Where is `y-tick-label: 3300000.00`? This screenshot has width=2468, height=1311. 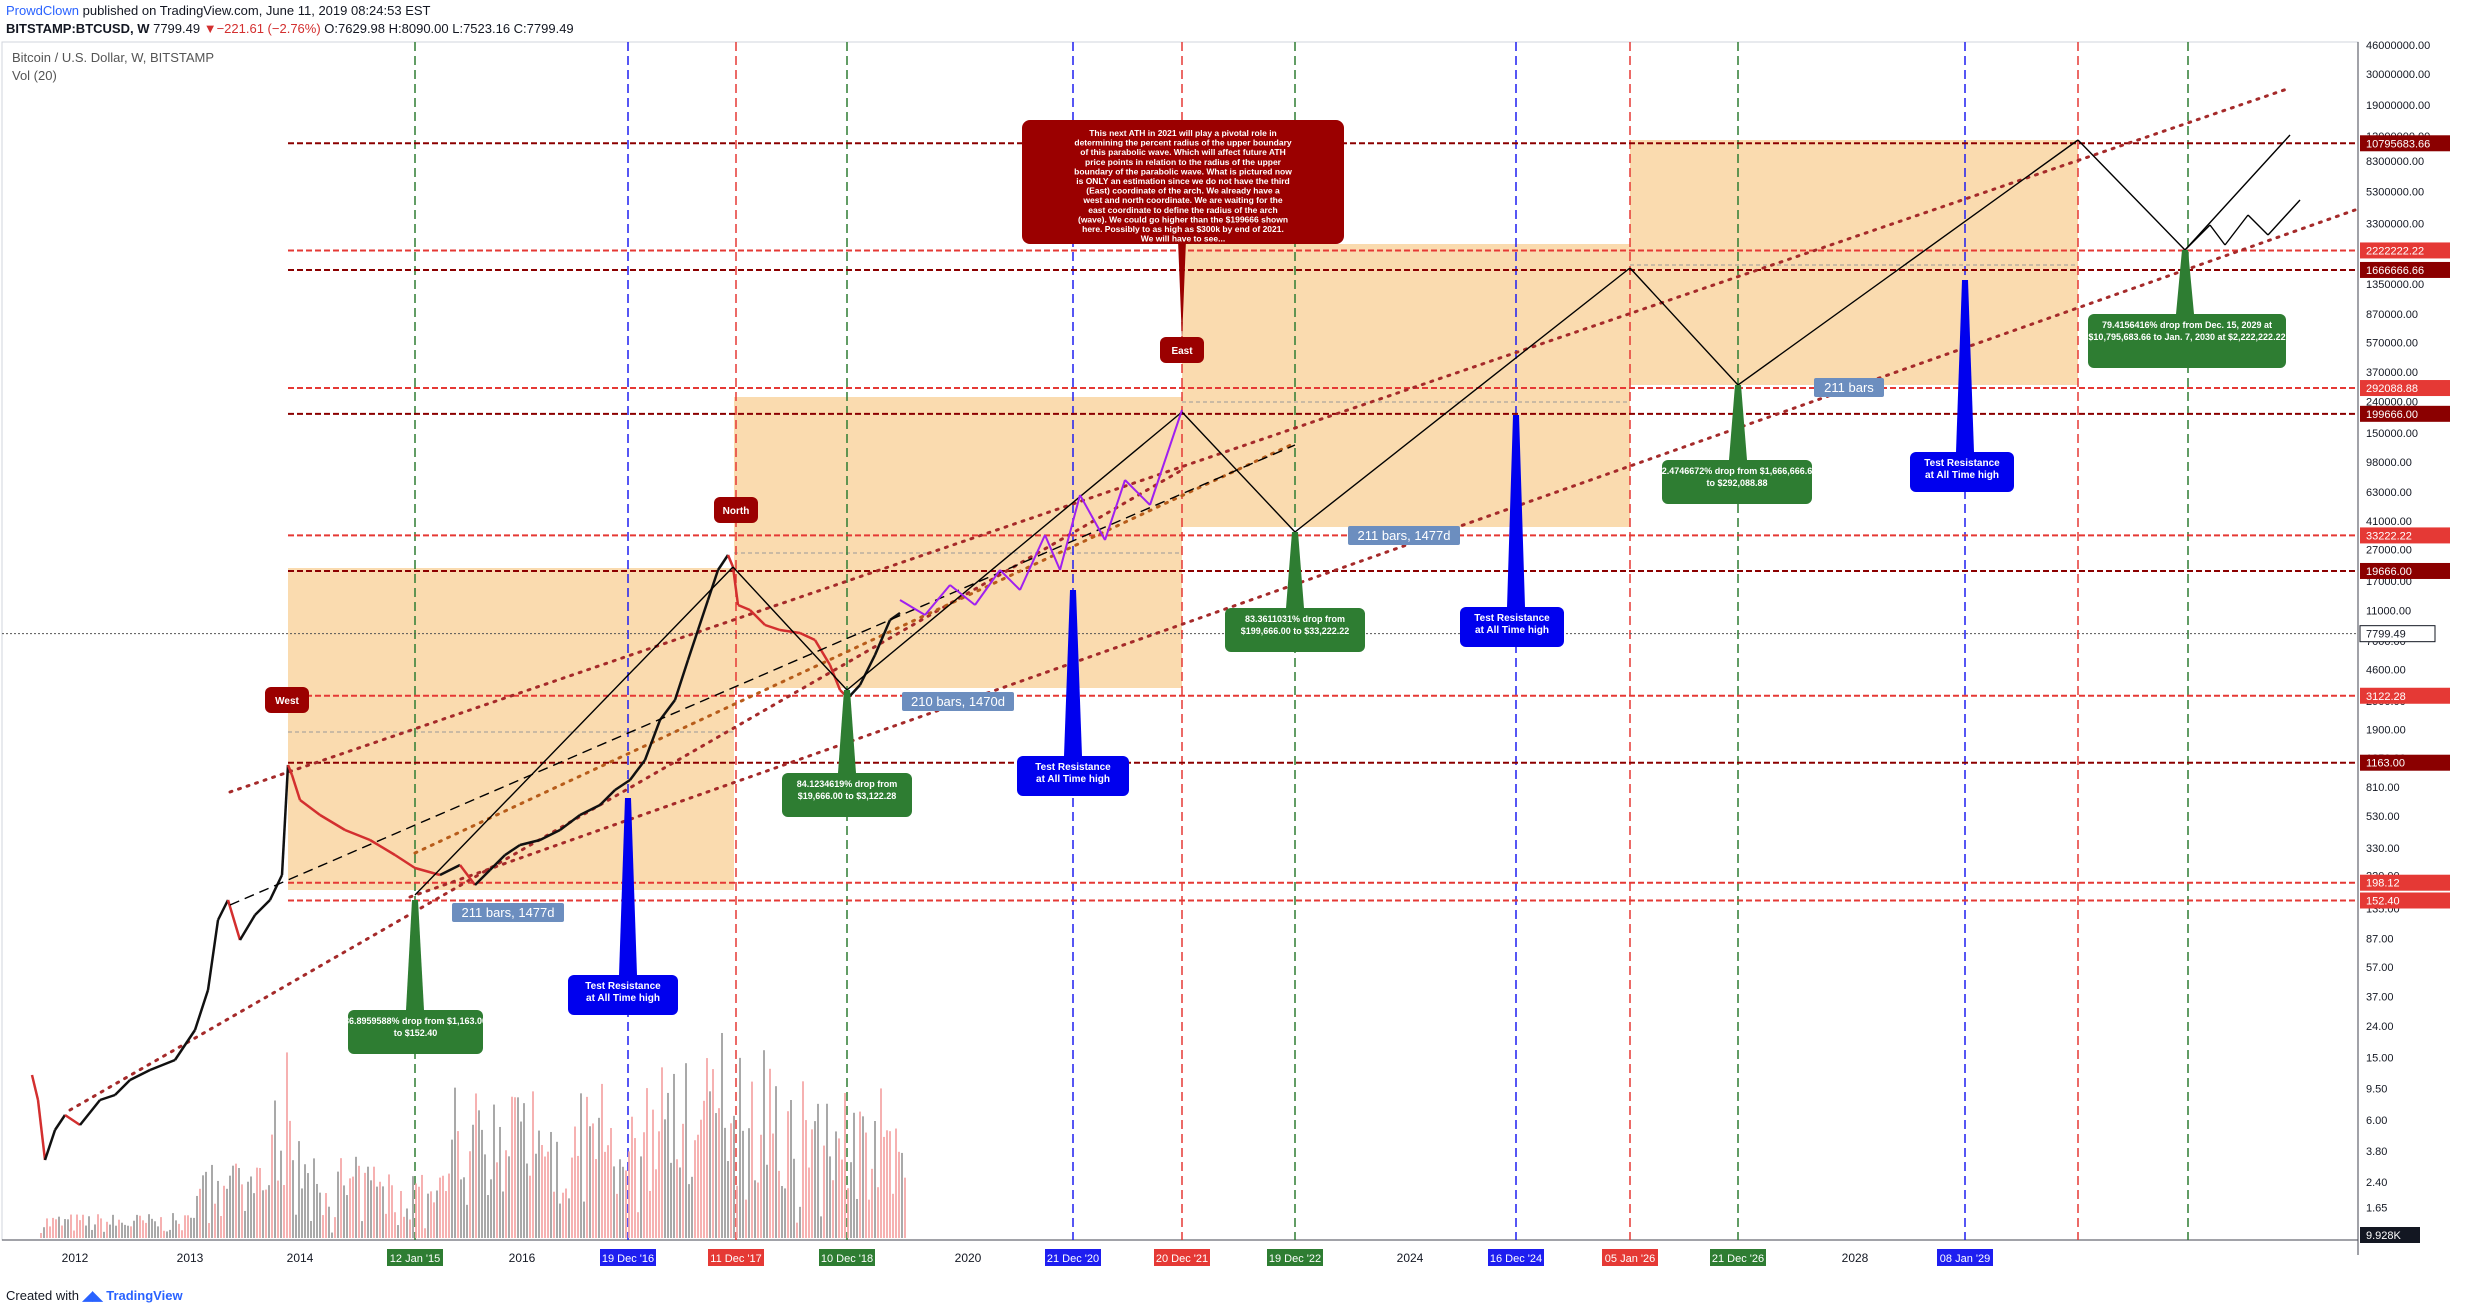 y-tick-label: 3300000.00 is located at coordinates (2395, 225).